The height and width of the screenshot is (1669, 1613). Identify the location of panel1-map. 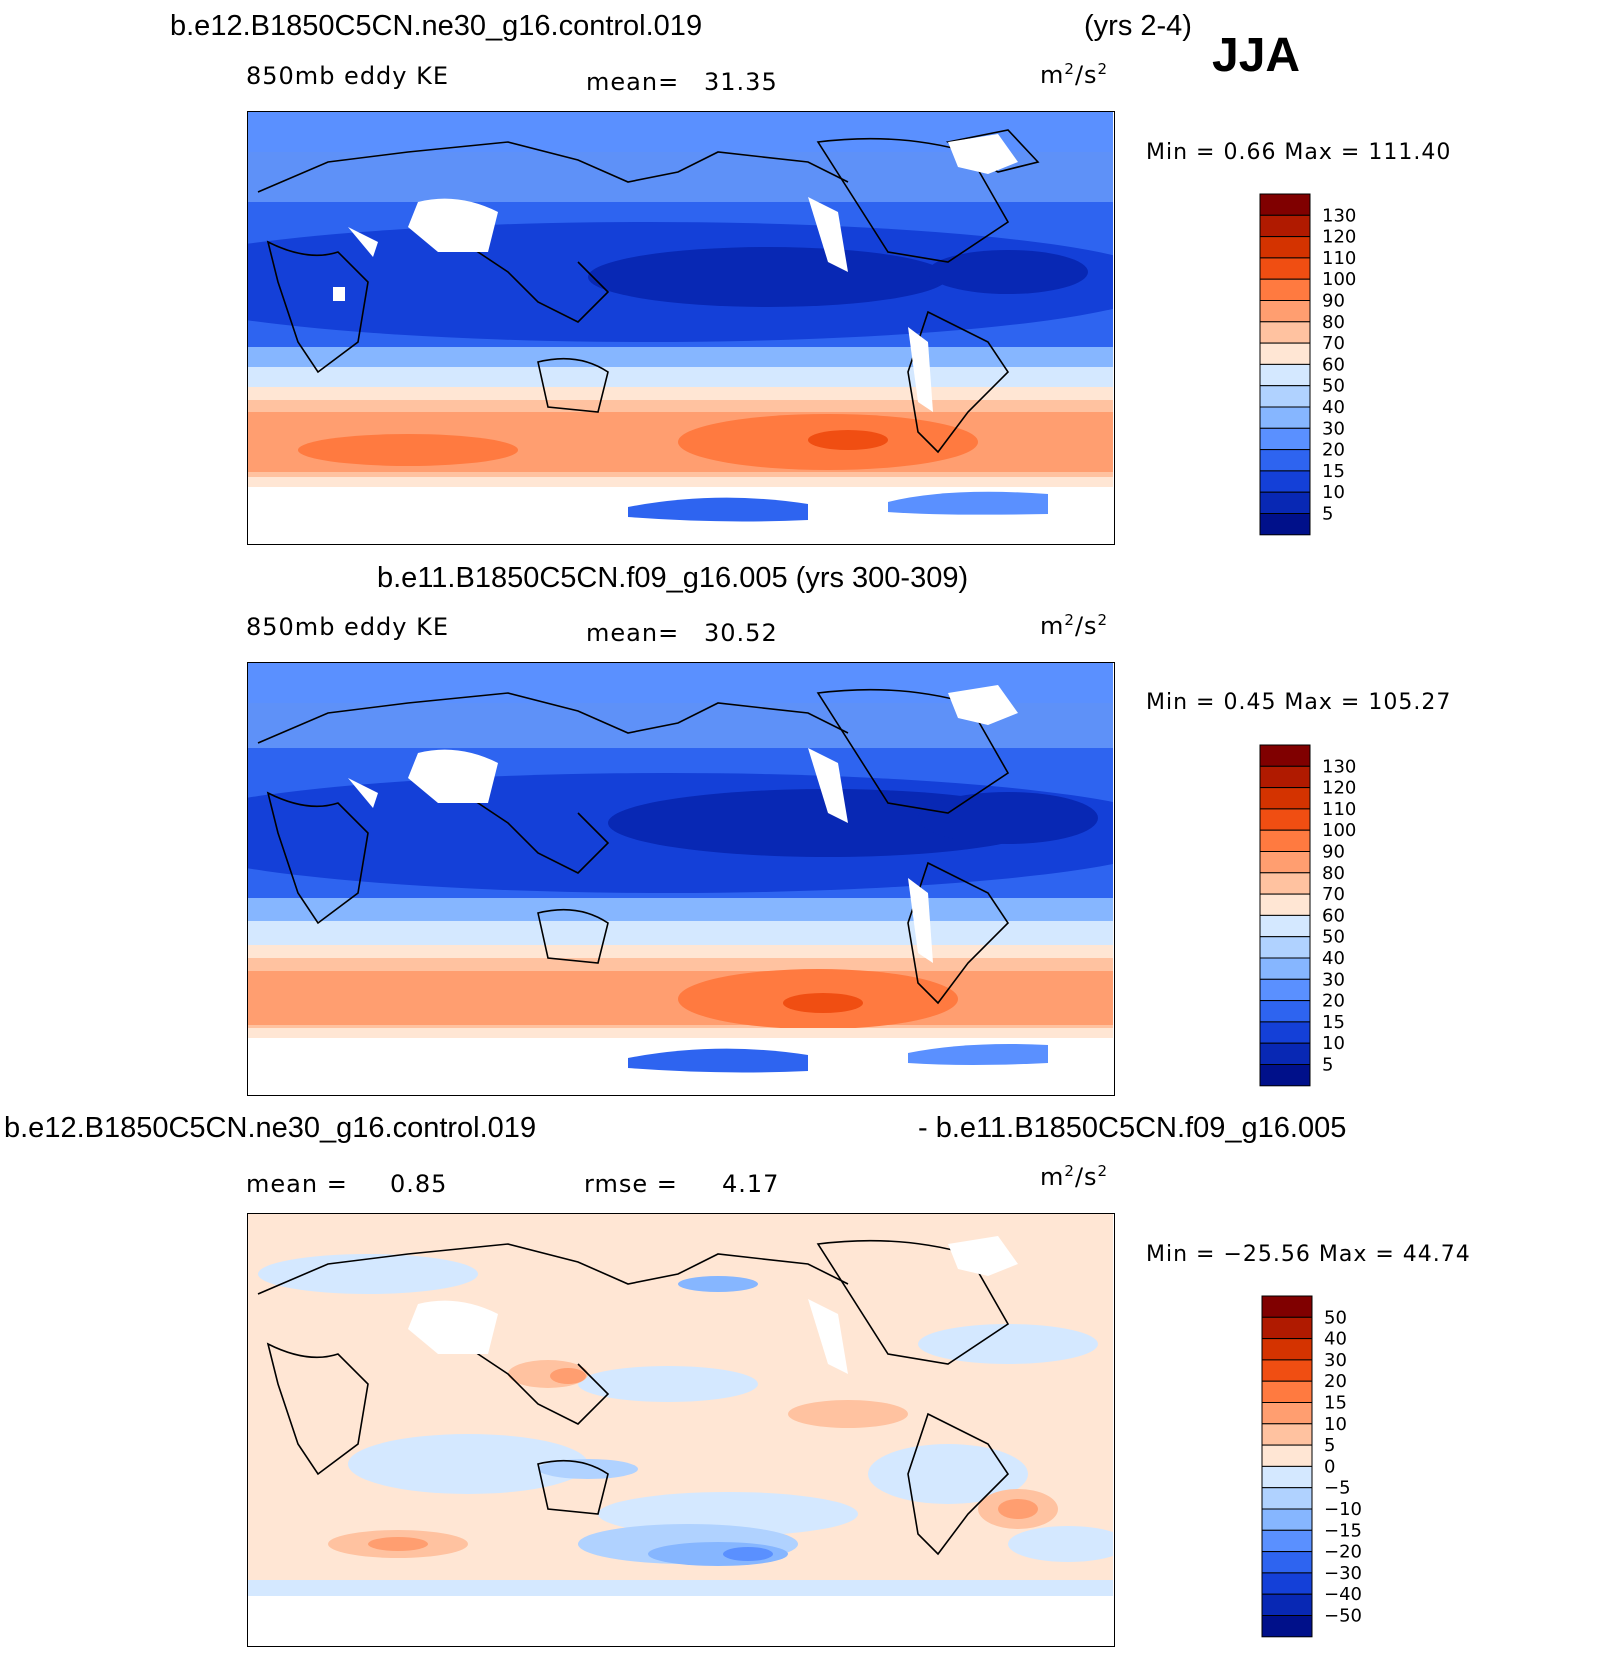
(681, 328).